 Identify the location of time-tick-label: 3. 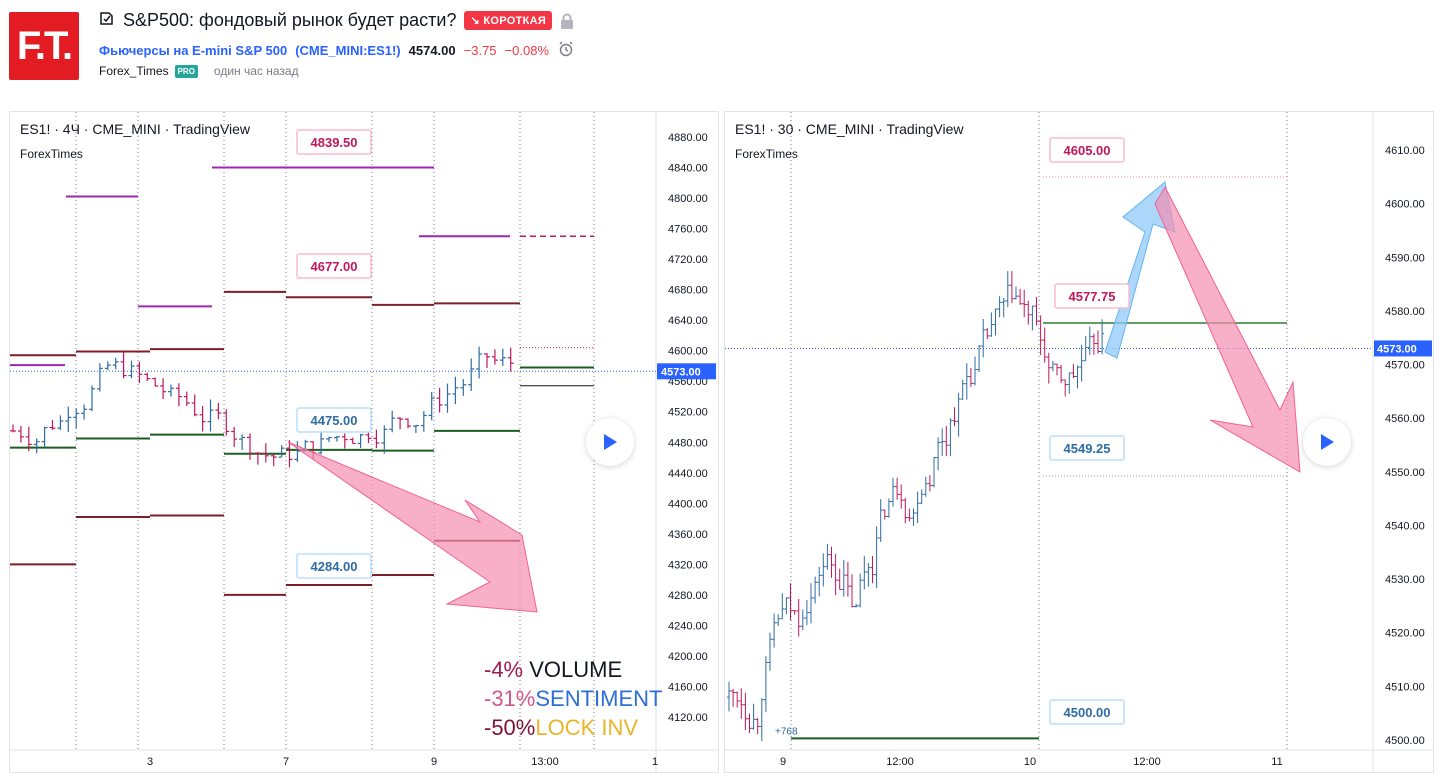
(150, 762).